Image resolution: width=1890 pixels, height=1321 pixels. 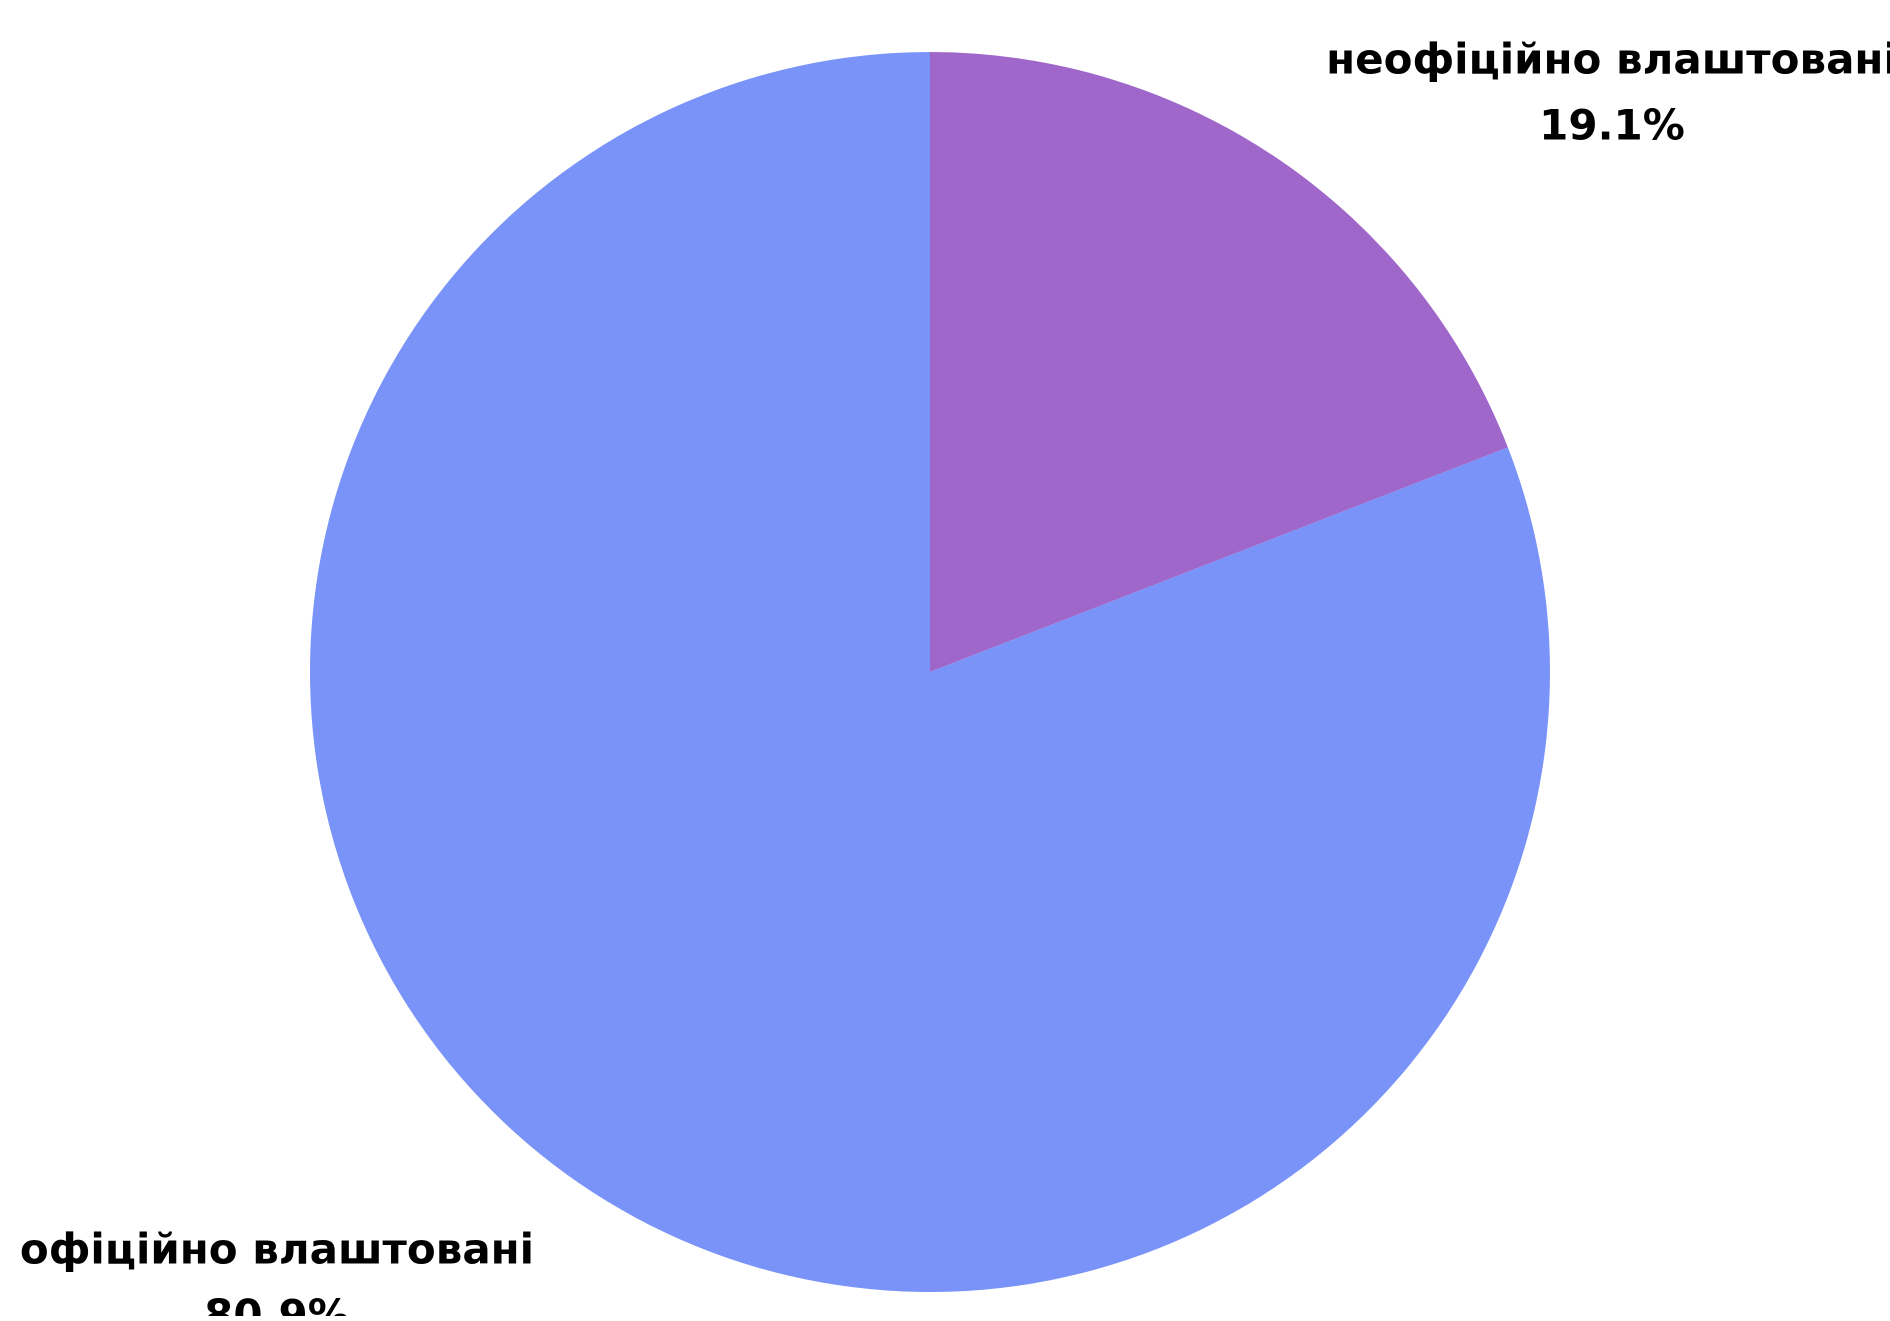 I want to click on slice-percent-label-2: 80.9%, so click(x=277, y=1304).